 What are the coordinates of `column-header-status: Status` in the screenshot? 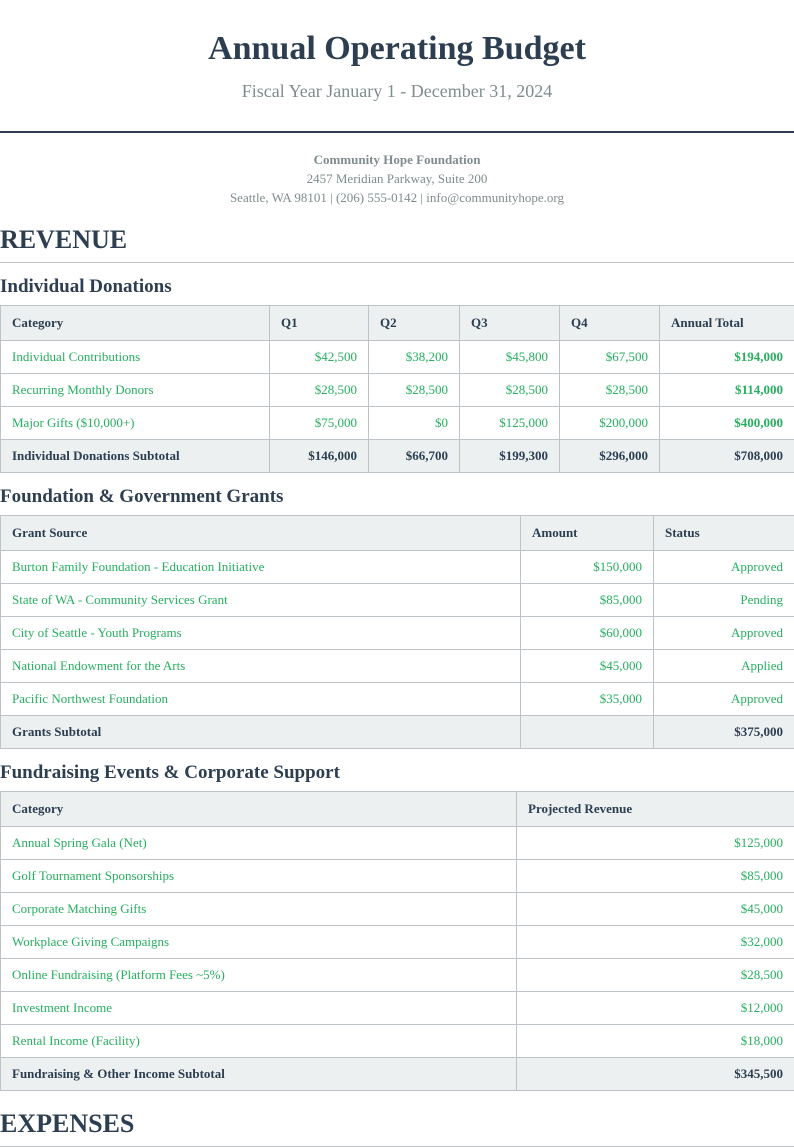 It's located at (724, 533).